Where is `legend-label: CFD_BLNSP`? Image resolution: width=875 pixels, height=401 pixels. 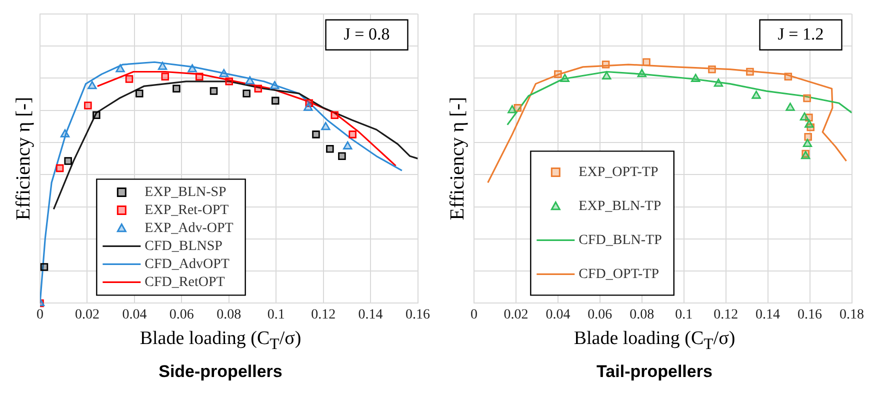
legend-label: CFD_BLNSP is located at coordinates (183, 246).